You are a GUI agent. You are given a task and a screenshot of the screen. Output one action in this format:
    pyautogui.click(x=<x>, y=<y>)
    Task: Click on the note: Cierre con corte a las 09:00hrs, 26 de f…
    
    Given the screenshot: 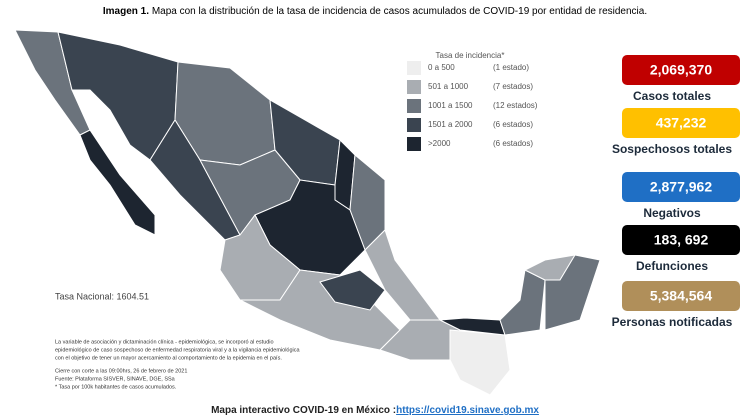 What is the action you would take?
    pyautogui.click(x=121, y=371)
    